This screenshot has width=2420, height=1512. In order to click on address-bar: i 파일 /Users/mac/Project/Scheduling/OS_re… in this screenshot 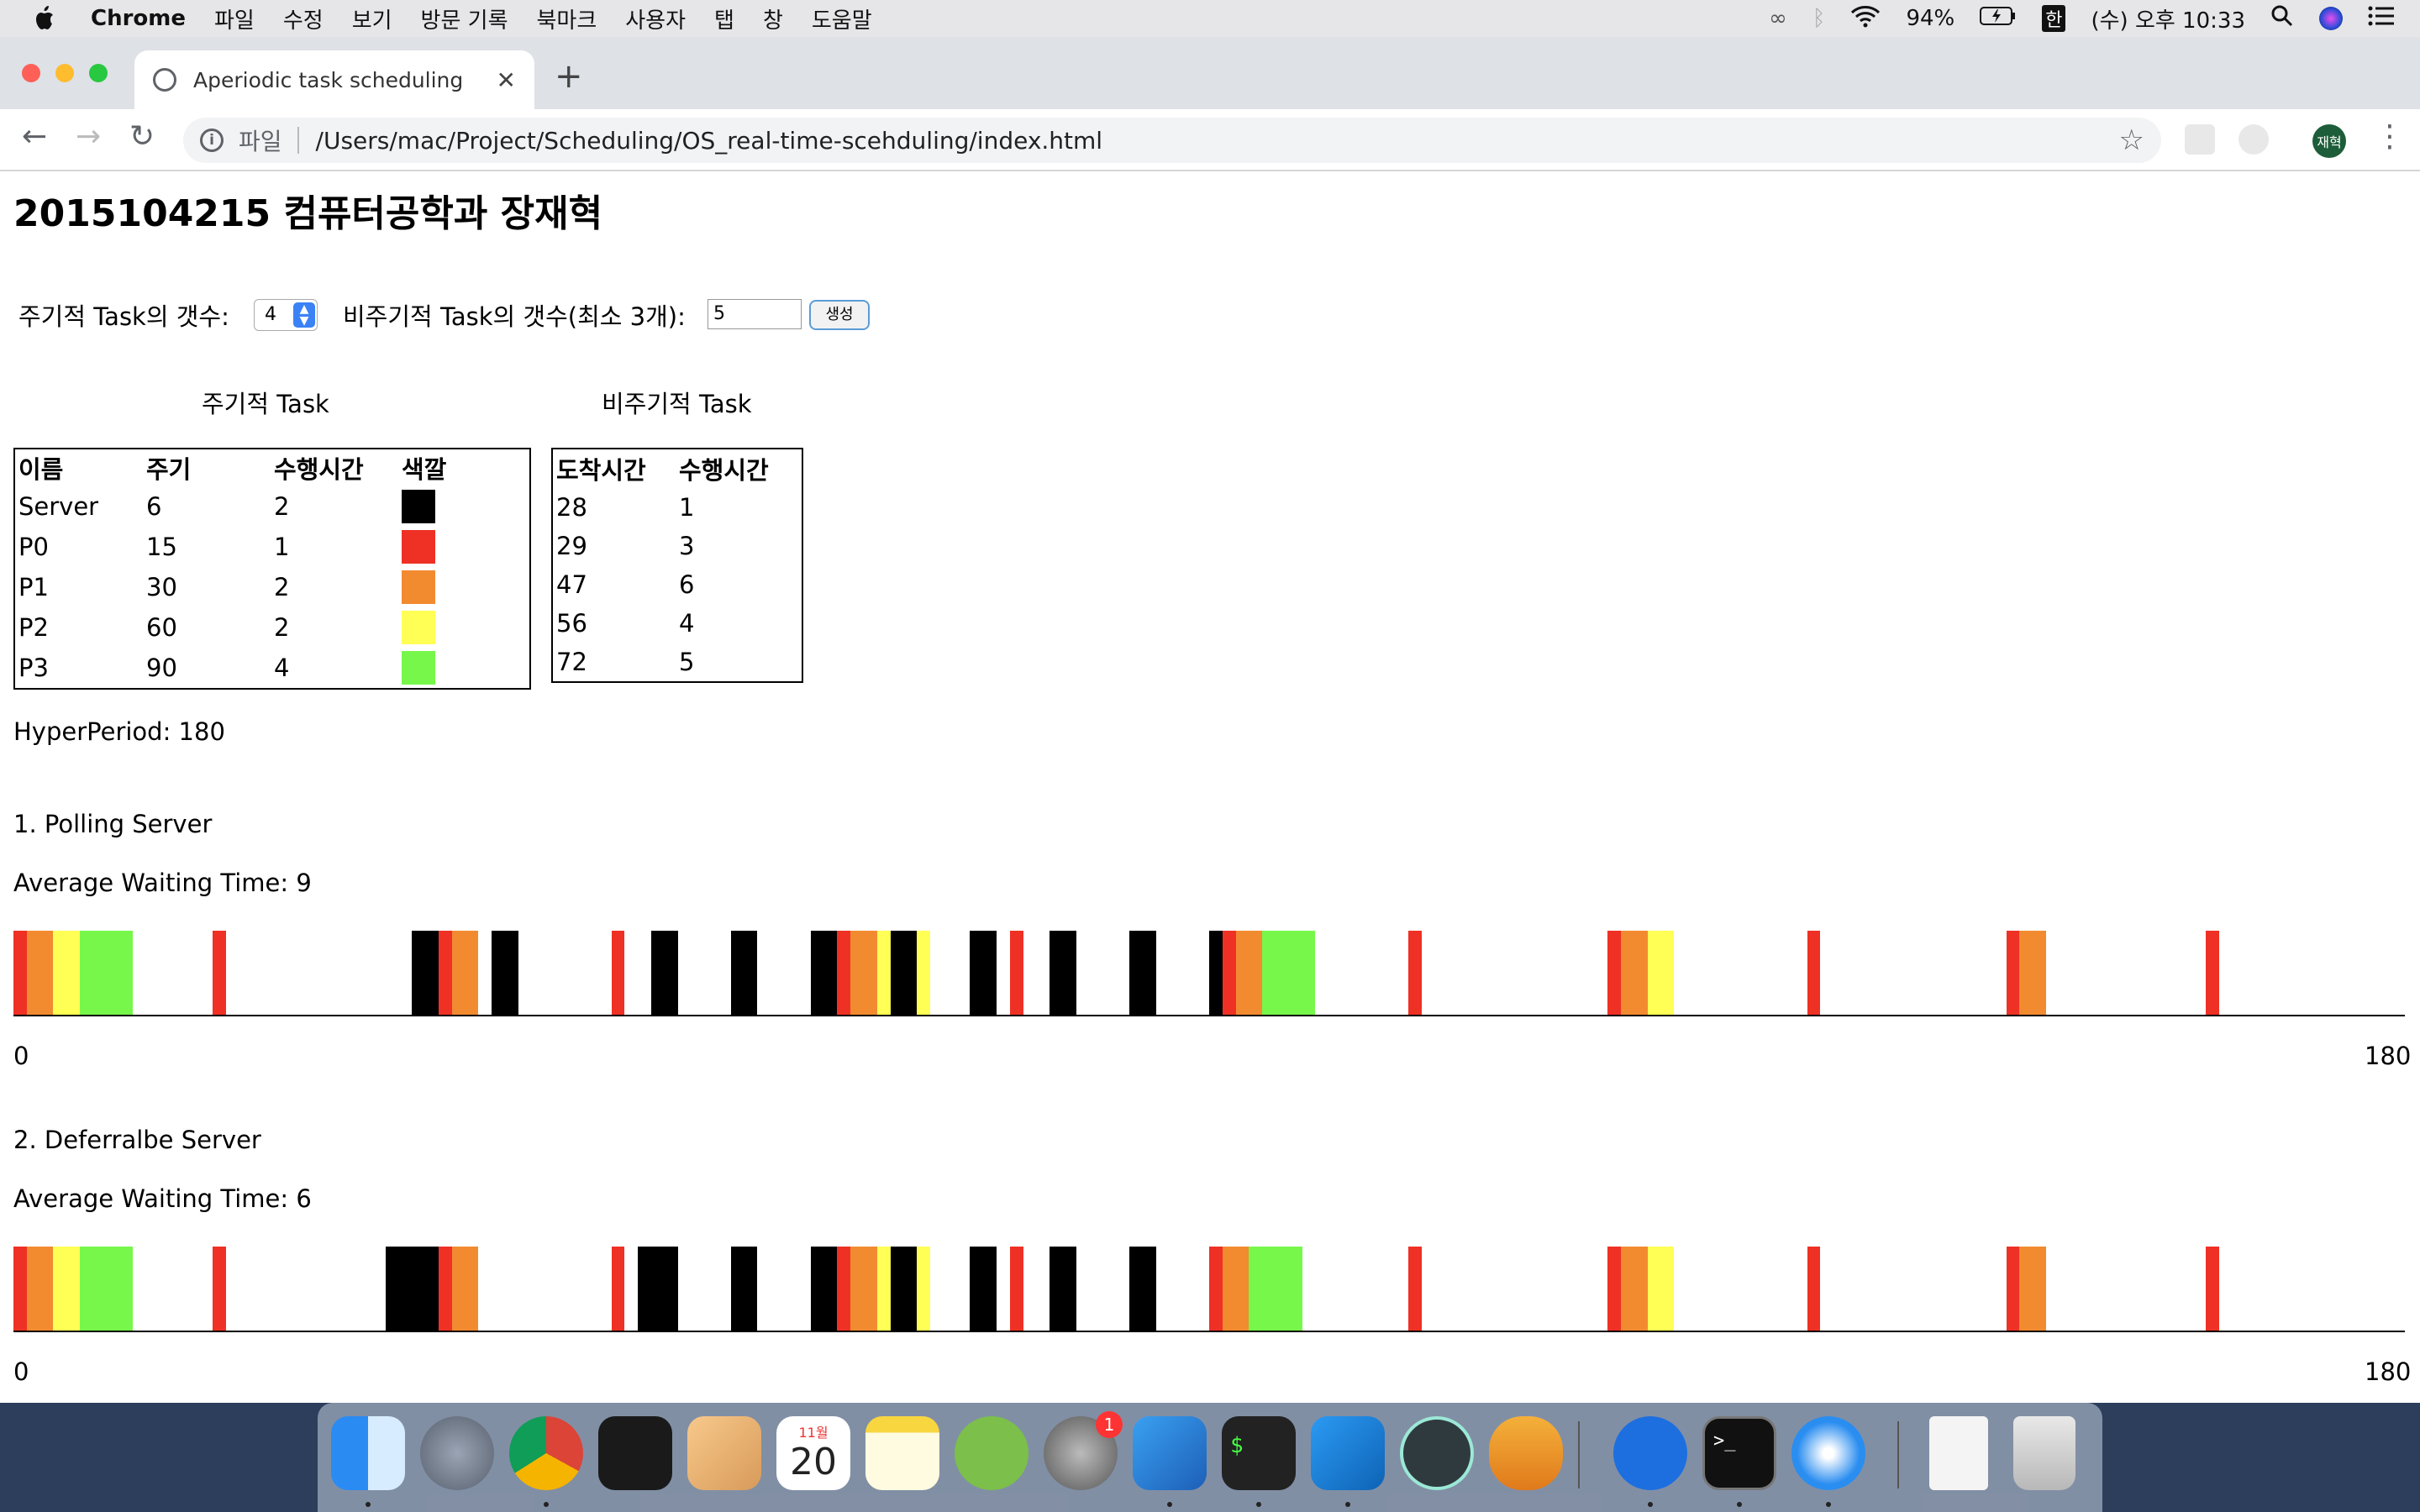, I will do `click(1172, 140)`.